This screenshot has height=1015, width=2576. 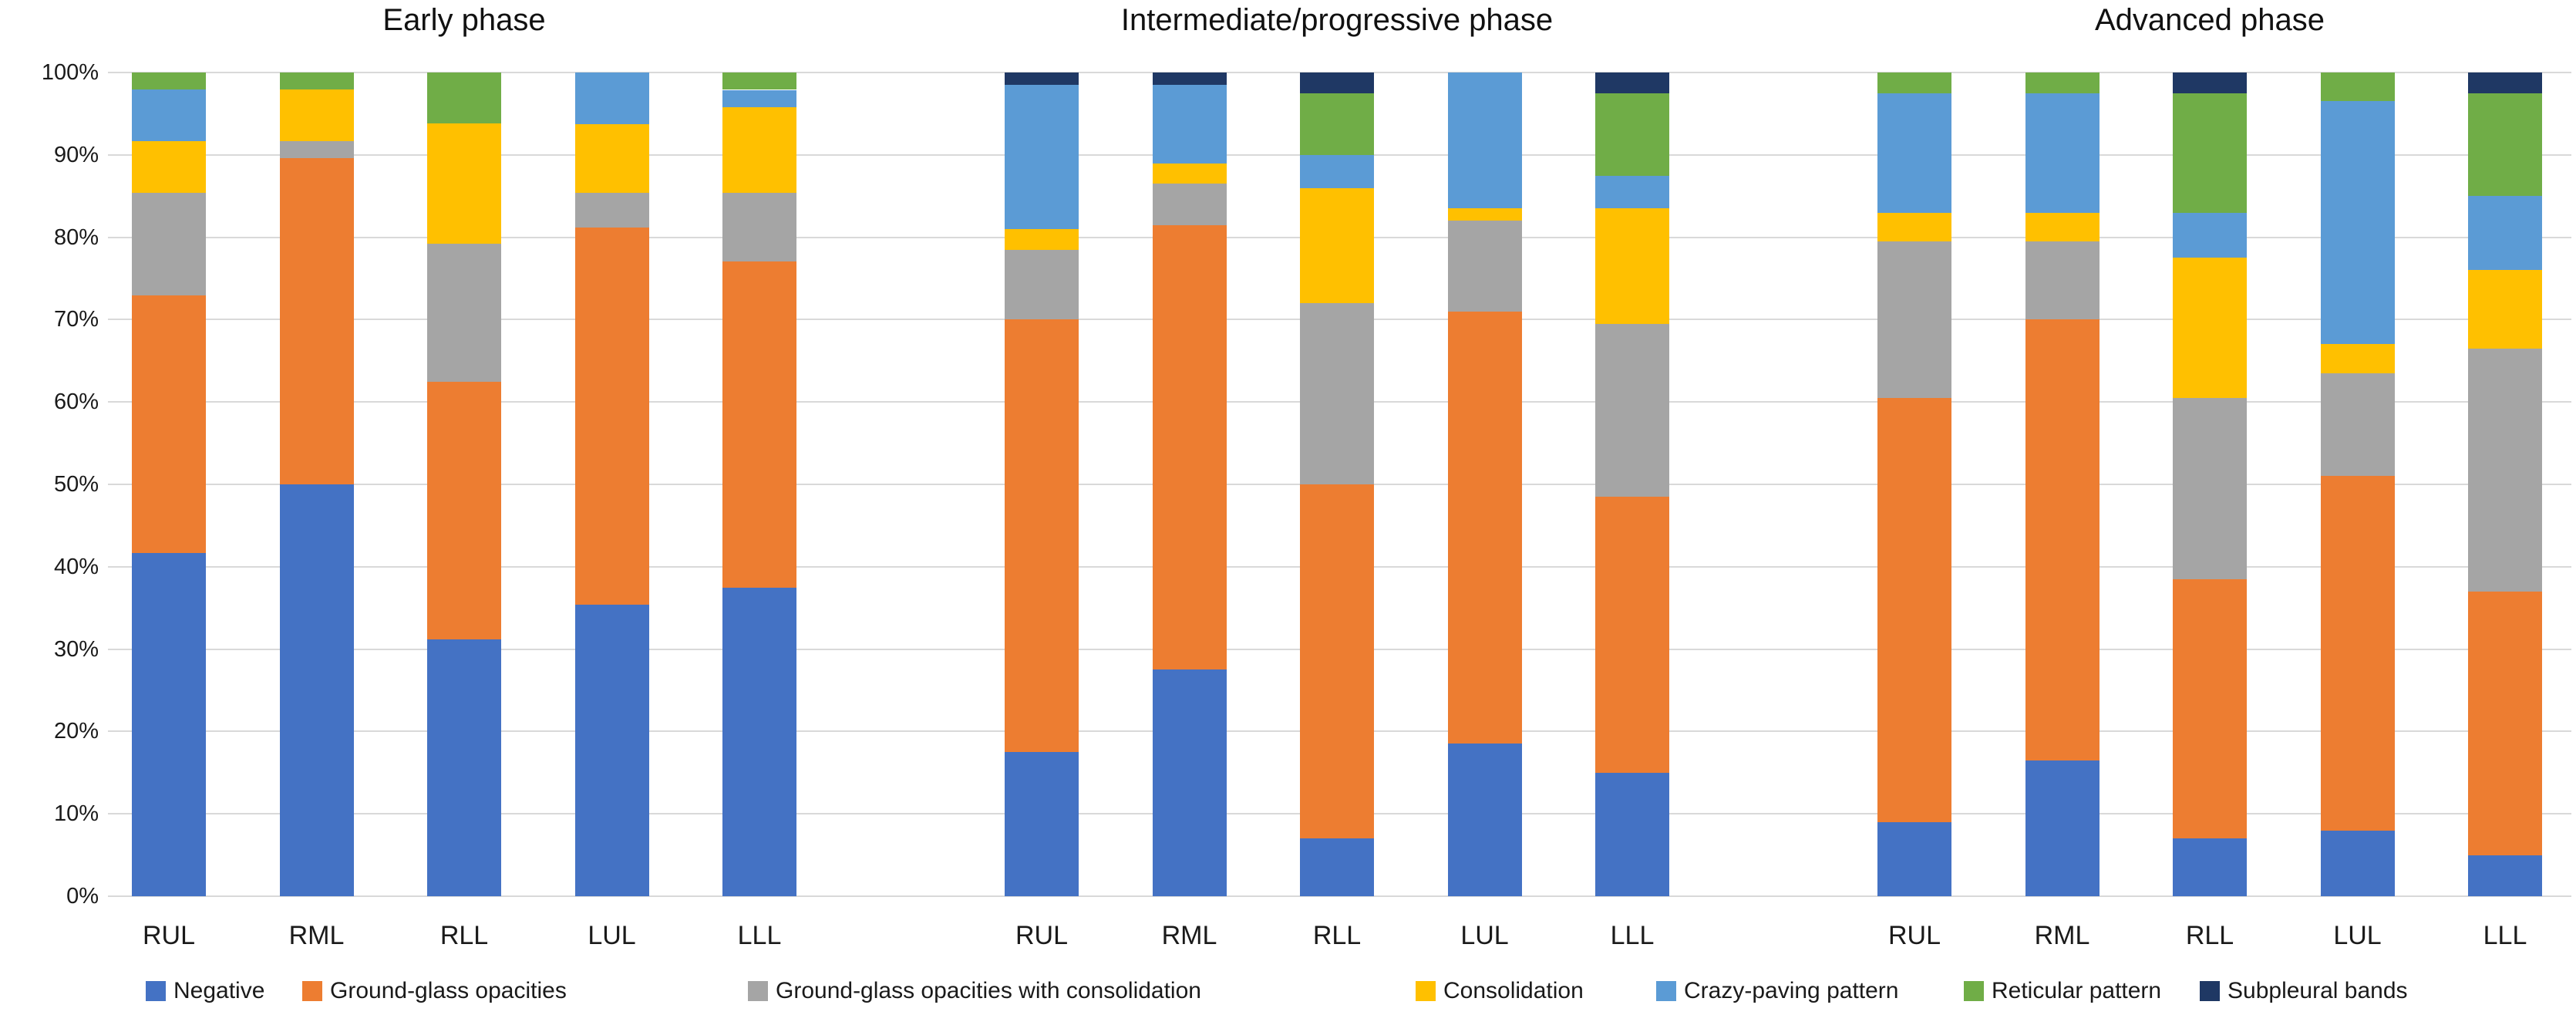 What do you see at coordinates (1792, 990) in the screenshot?
I see `legend-label: Crazy-paving pattern` at bounding box center [1792, 990].